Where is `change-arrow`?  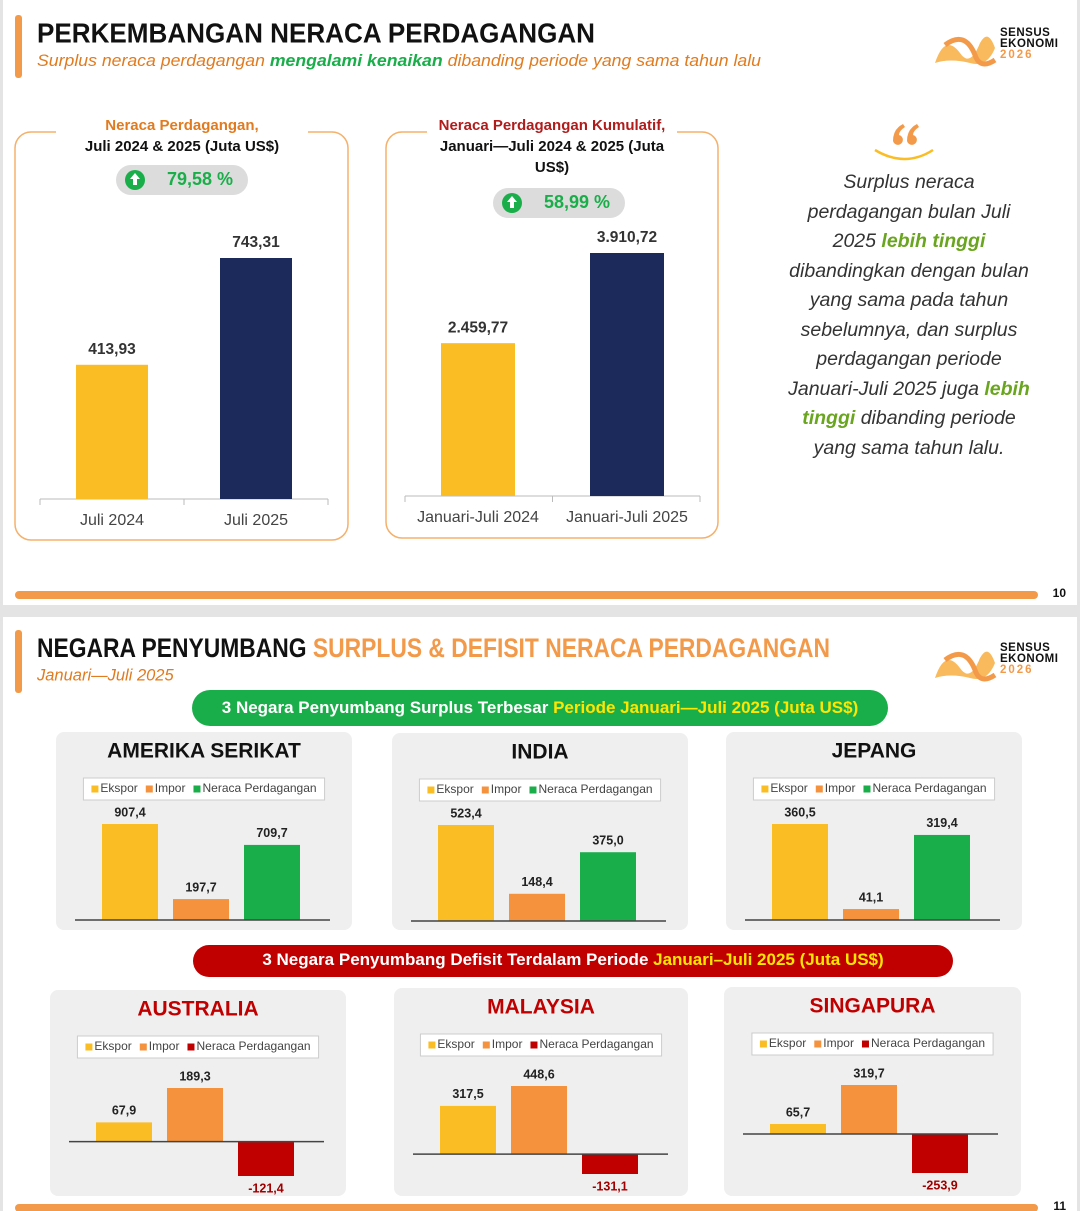
change-arrow is located at coordinates (135, 179).